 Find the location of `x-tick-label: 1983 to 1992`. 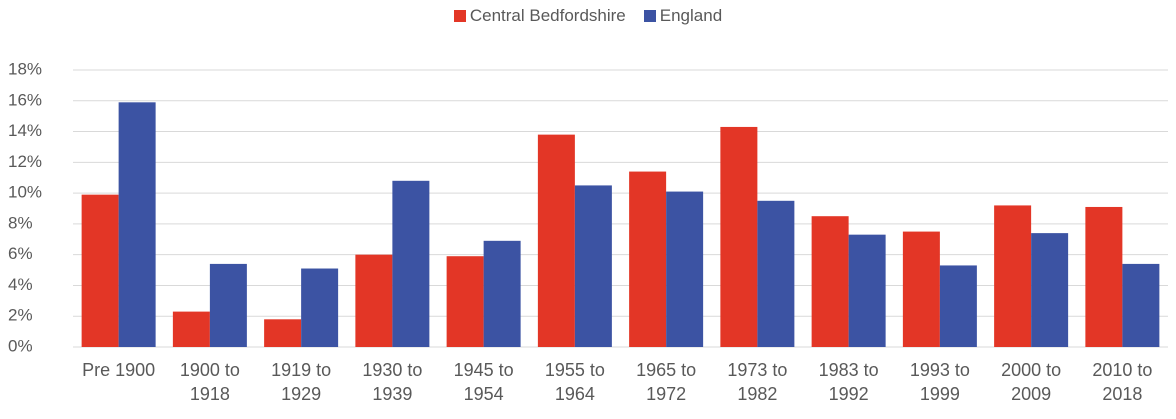

x-tick-label: 1983 to 1992 is located at coordinates (848, 382).